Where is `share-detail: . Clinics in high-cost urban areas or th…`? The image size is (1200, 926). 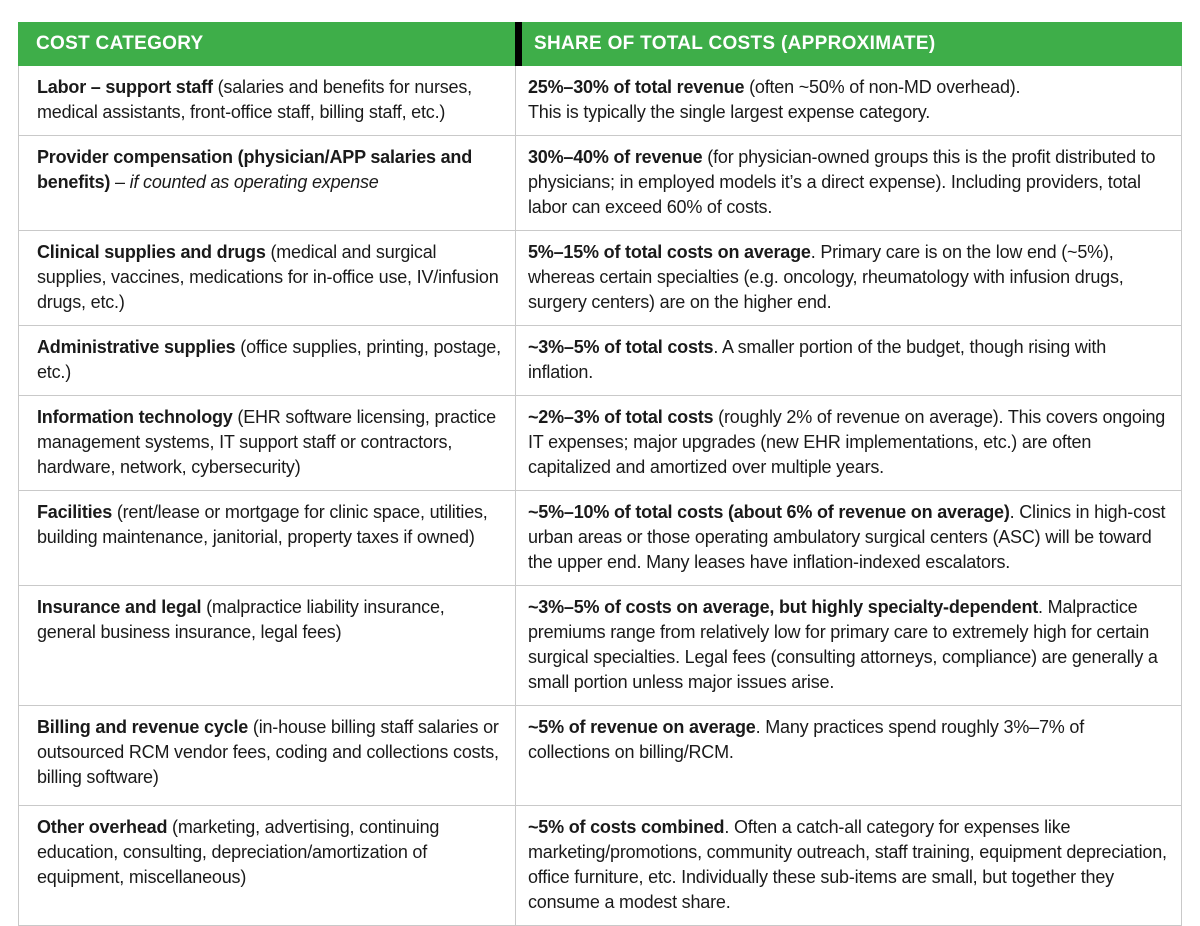
share-detail: . Clinics in high-cost urban areas or th… is located at coordinates (847, 537).